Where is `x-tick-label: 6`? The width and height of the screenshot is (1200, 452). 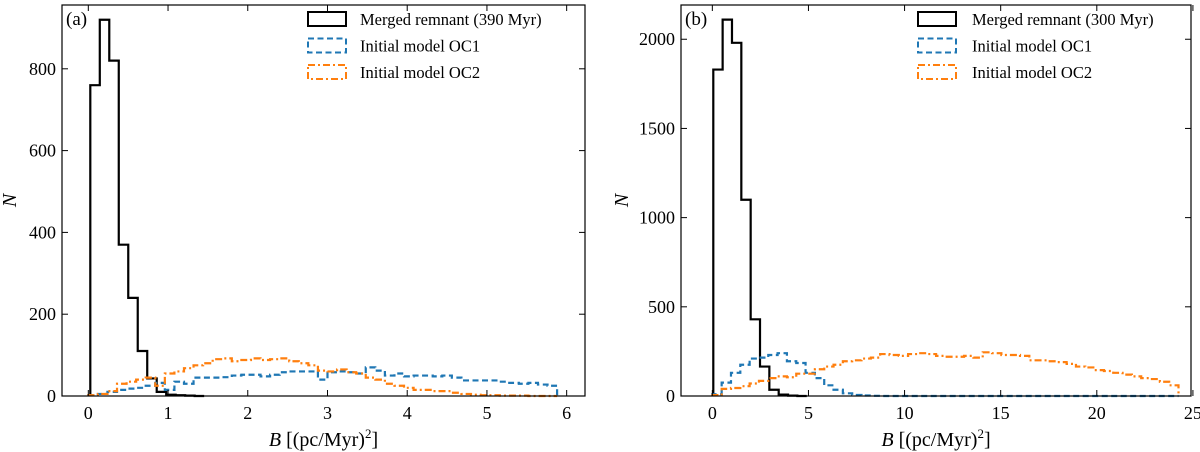
x-tick-label: 6 is located at coordinates (566, 413).